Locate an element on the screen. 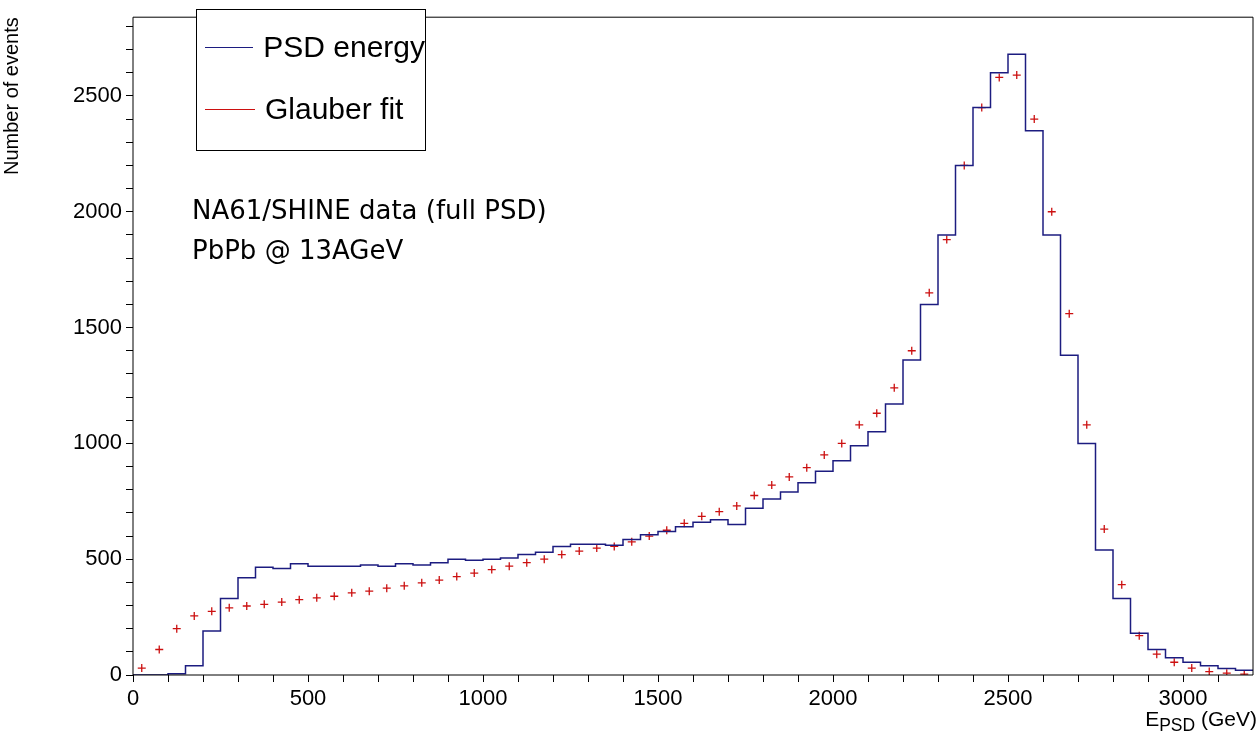  x-tick-label: 1500 is located at coordinates (658, 698).